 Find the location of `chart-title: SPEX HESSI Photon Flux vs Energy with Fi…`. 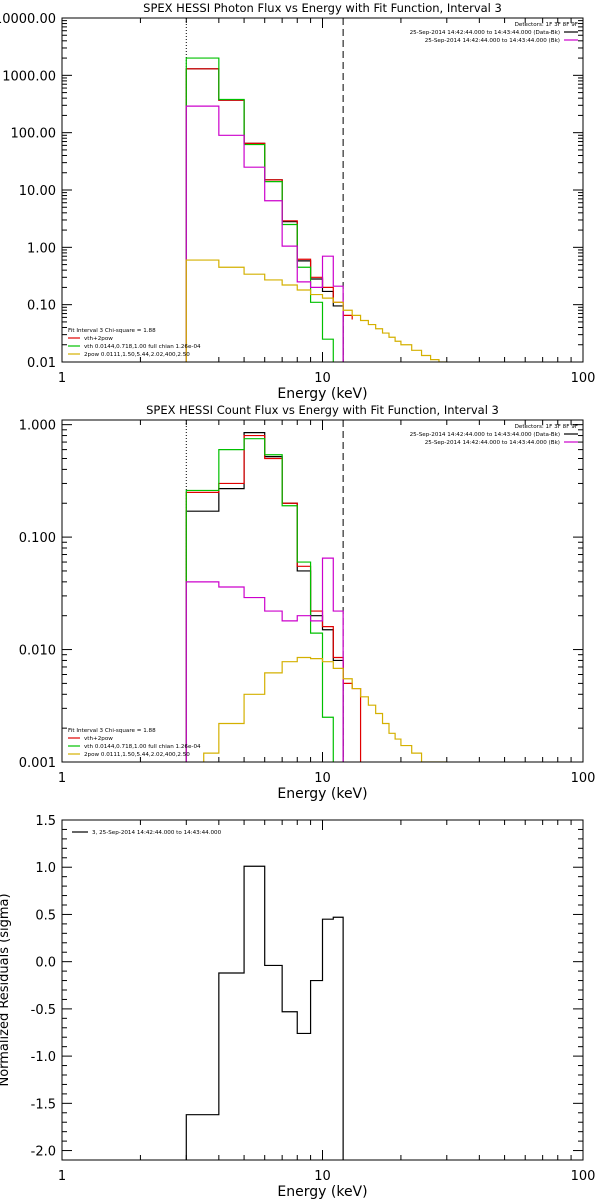

chart-title: SPEX HESSI Photon Flux vs Energy with Fi… is located at coordinates (322, 8).